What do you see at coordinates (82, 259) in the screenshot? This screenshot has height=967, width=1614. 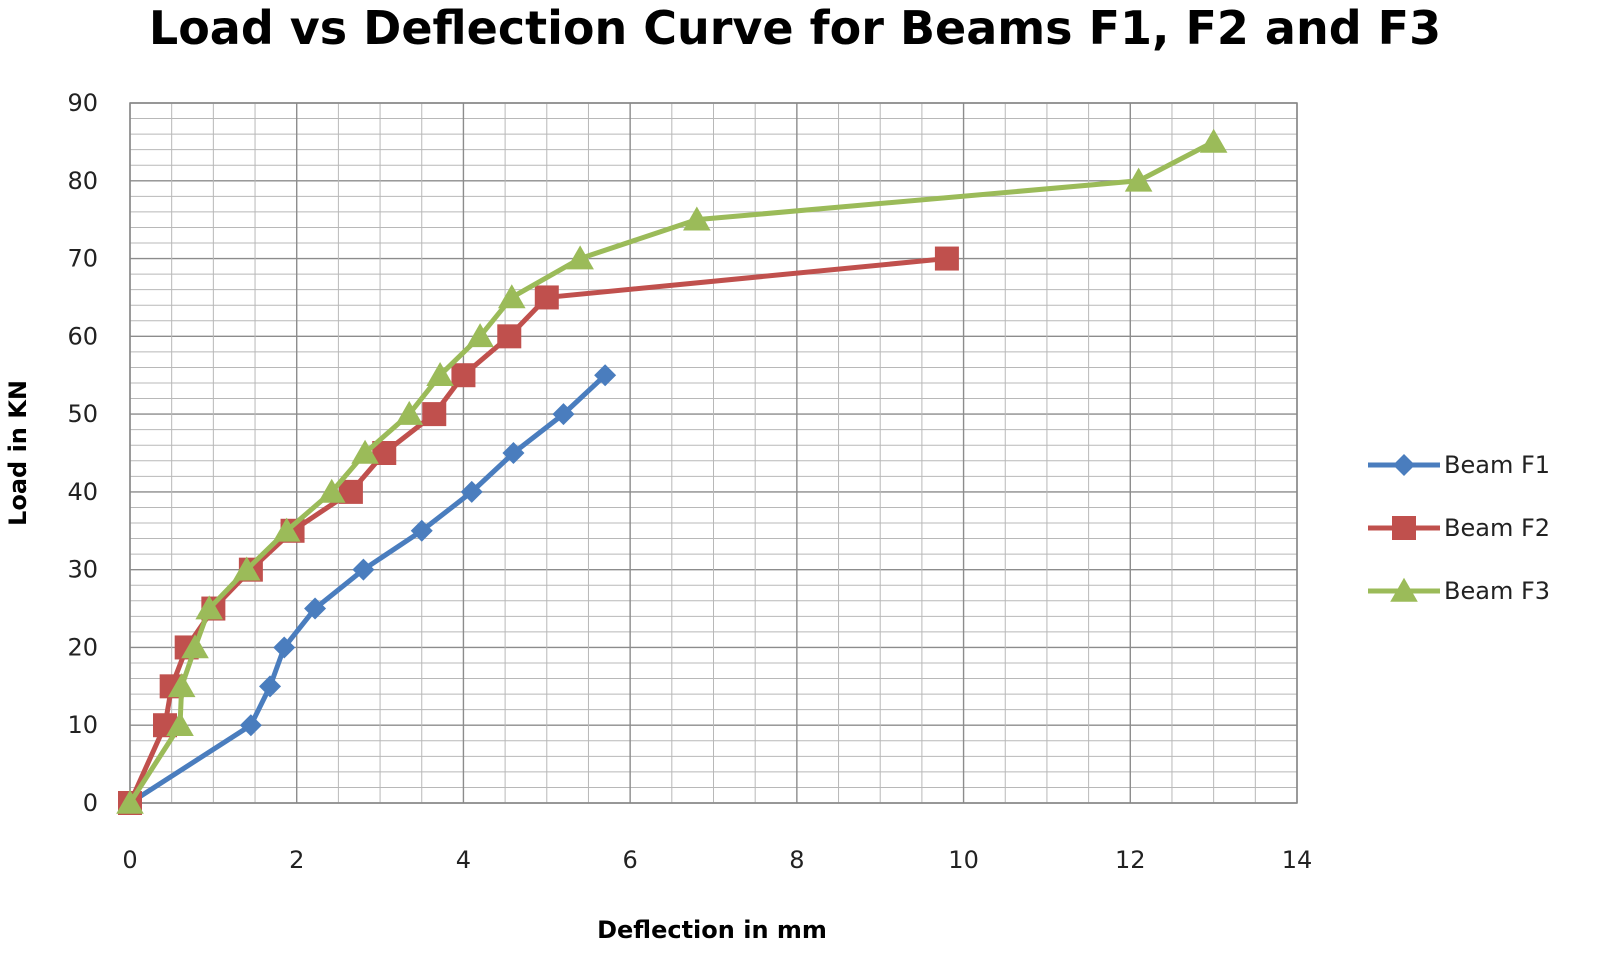 I see `y-tick-label: 70` at bounding box center [82, 259].